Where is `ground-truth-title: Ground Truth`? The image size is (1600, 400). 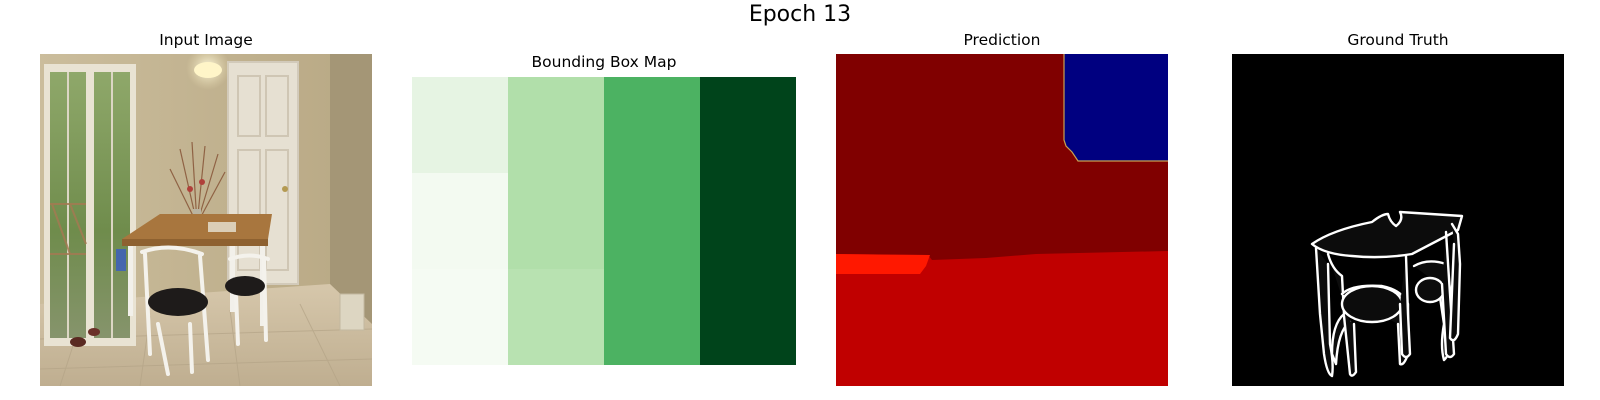
ground-truth-title: Ground Truth is located at coordinates (1398, 40).